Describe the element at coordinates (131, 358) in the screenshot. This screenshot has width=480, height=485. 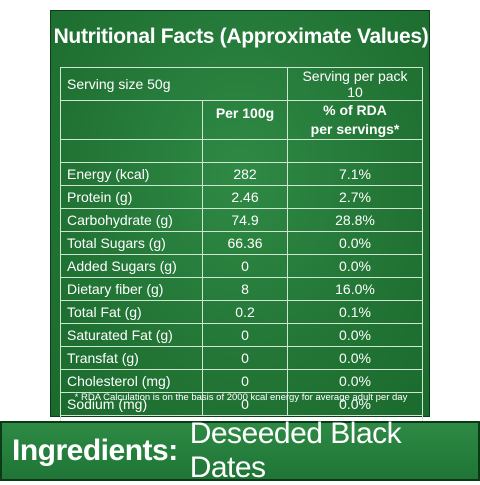
I see `nutrient-name: Transfat (g)` at that location.